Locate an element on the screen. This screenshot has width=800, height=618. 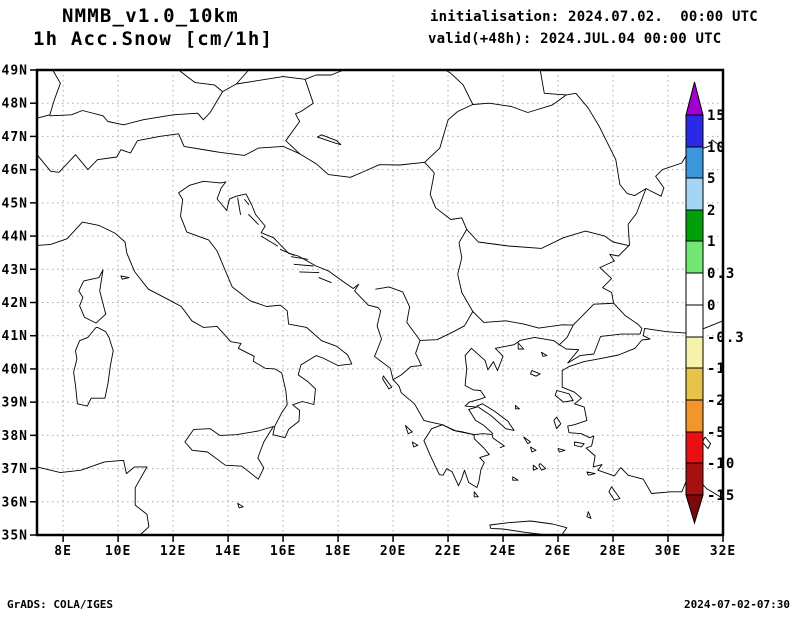
map-island-milos is located at coordinates (515, 478).